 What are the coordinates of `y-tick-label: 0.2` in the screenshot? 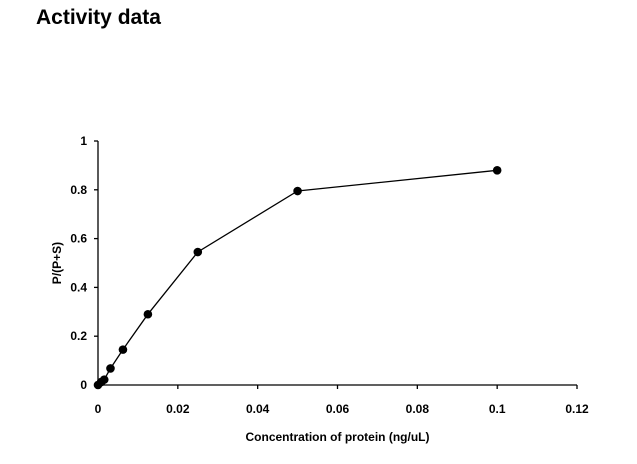 It's located at (78, 336).